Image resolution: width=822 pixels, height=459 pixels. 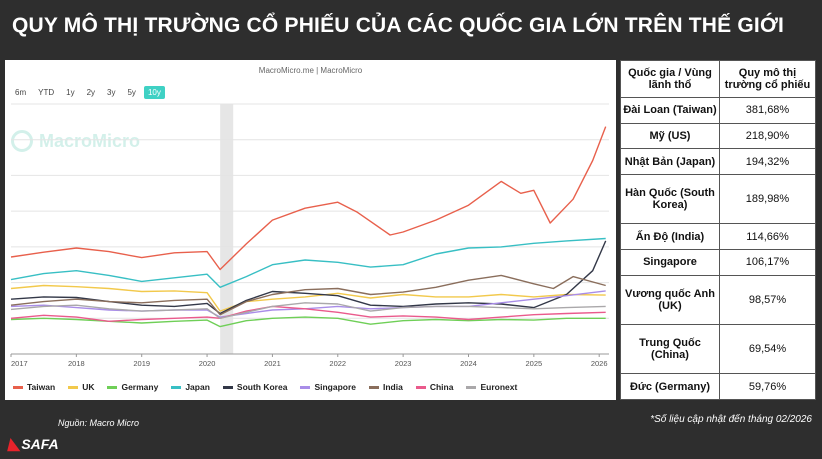 I want to click on watermark: MacroMicro, so click(x=75, y=141).